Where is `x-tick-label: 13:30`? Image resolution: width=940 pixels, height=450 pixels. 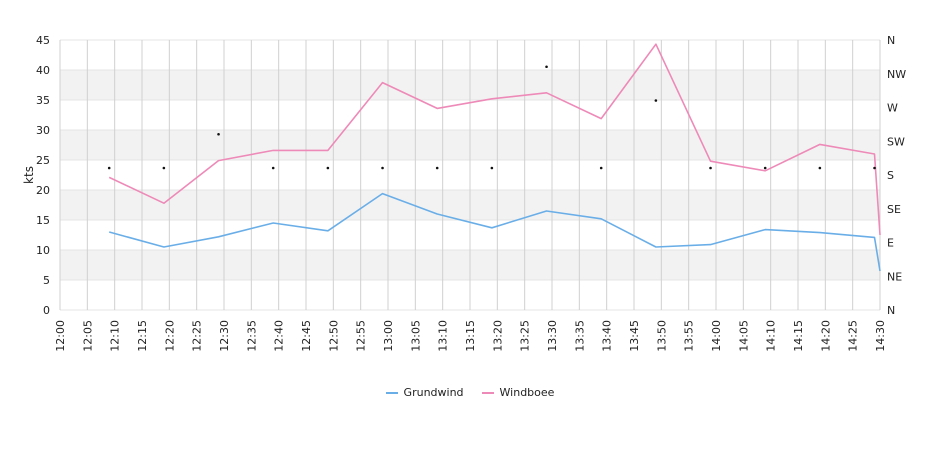
x-tick-label: 13:30 is located at coordinates (552, 336).